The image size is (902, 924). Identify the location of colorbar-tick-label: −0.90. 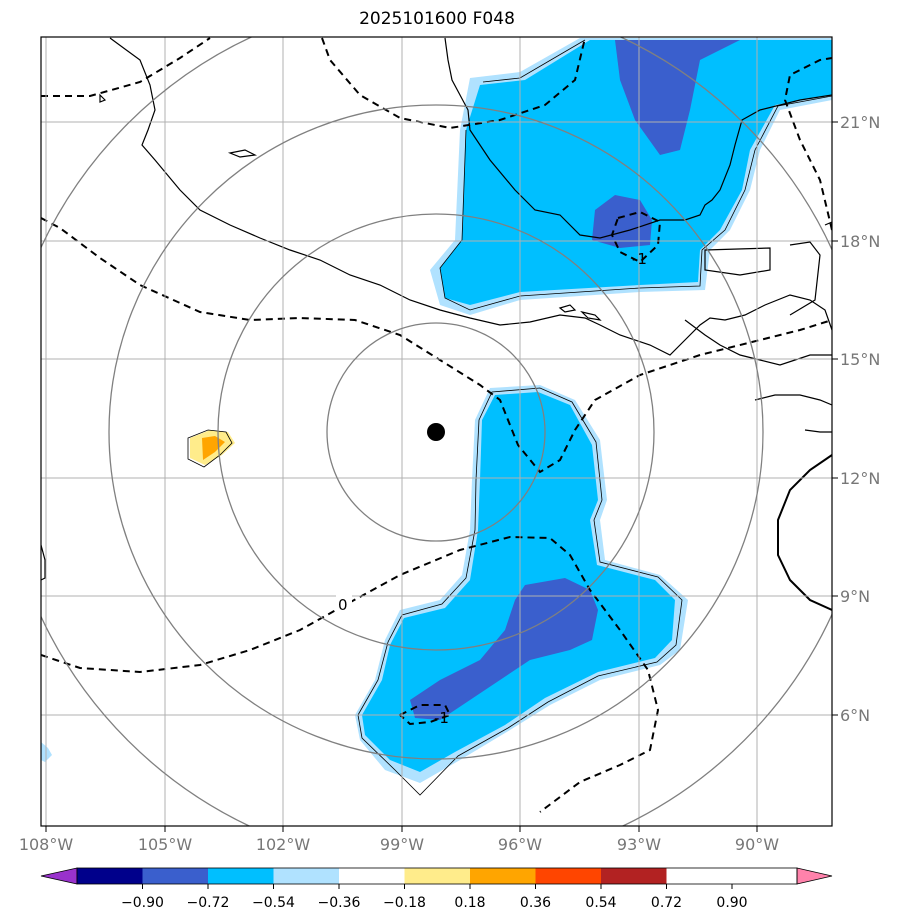
(142, 903).